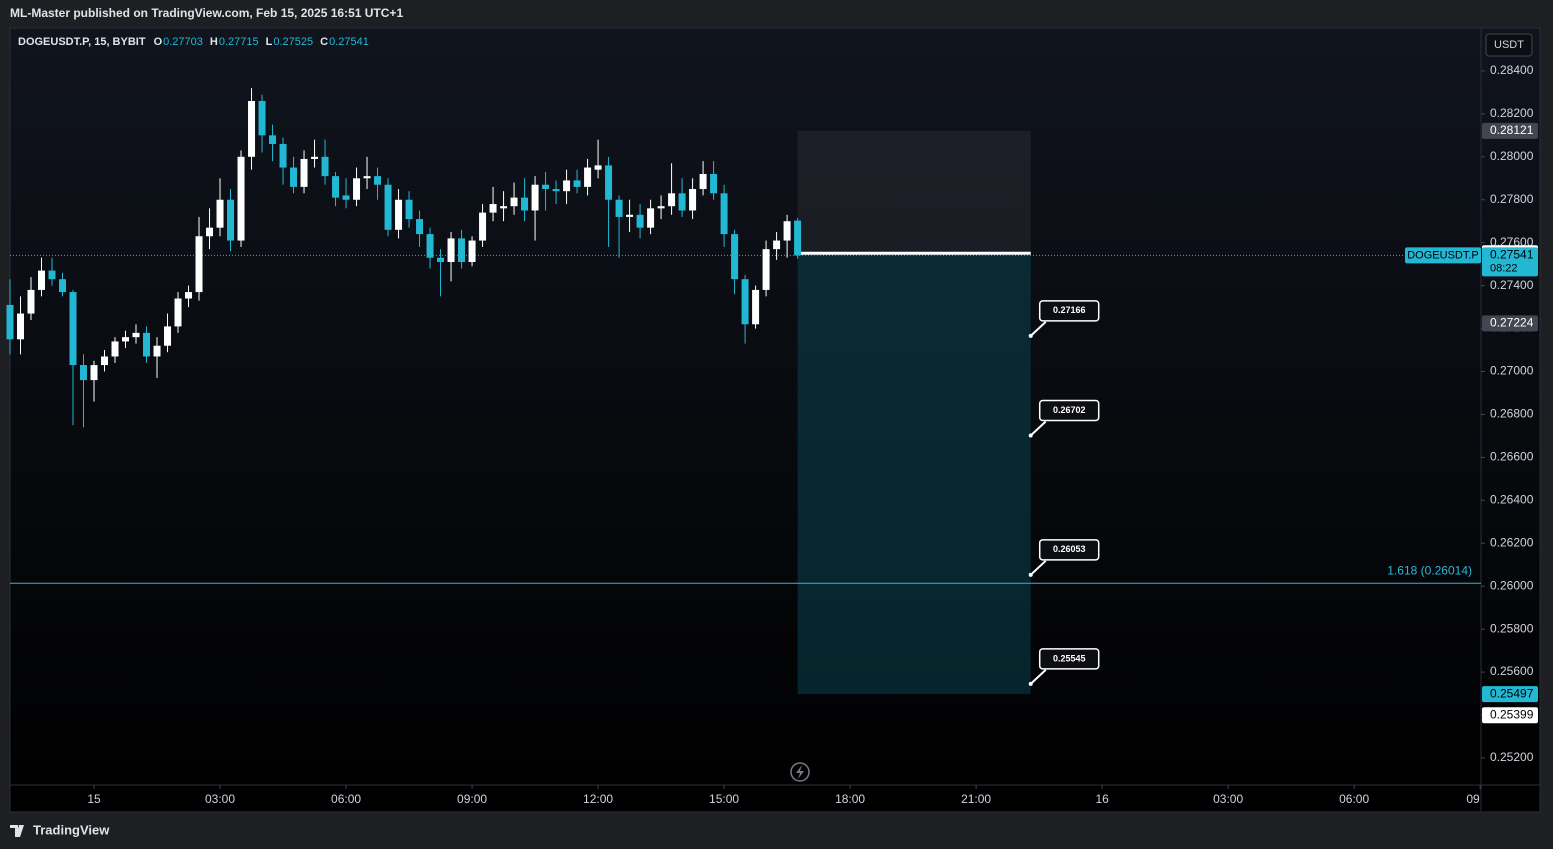  I want to click on callout-label: 0.26702, so click(1069, 410).